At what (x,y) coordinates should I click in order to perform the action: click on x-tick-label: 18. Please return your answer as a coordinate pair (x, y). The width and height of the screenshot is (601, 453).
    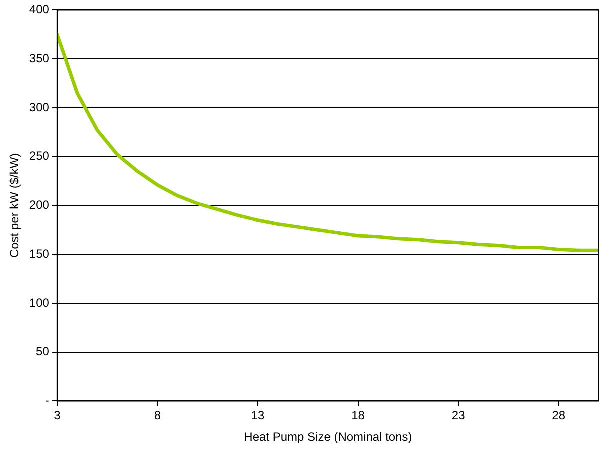
    Looking at the image, I should click on (359, 415).